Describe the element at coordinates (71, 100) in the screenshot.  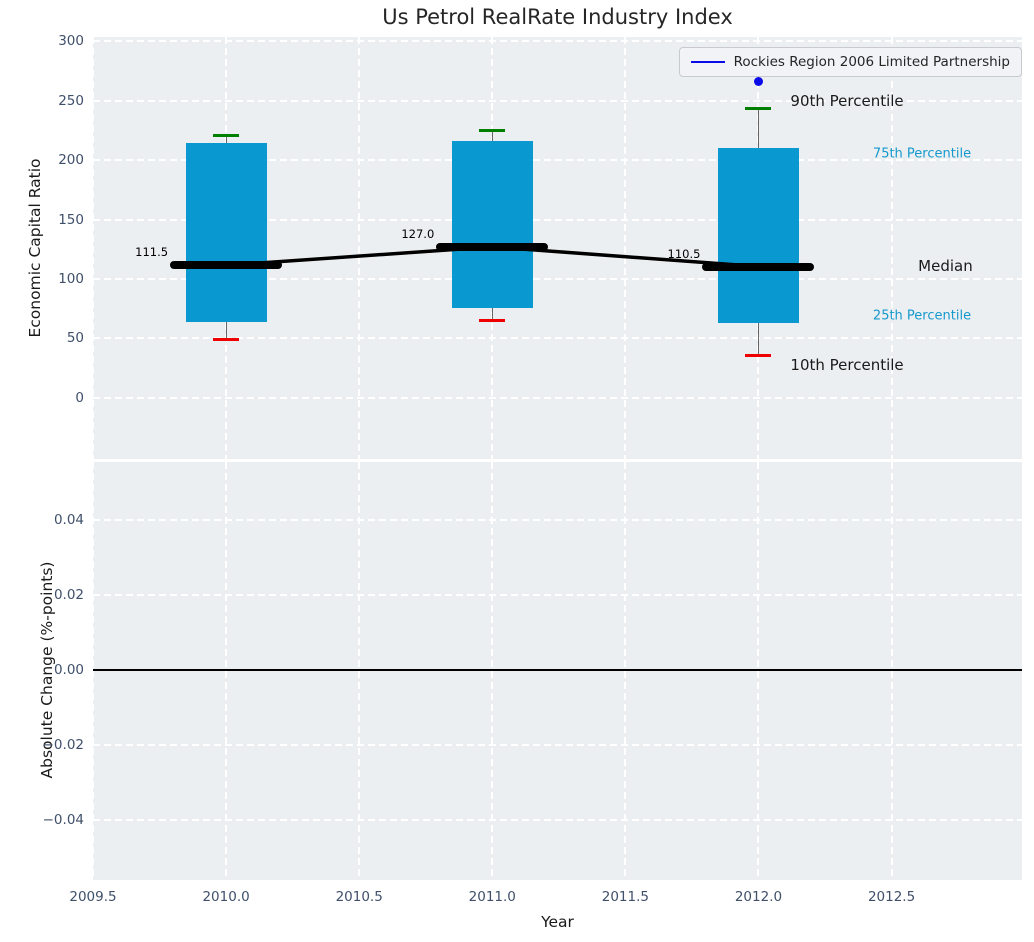
I see `y-tick-label: 250` at that location.